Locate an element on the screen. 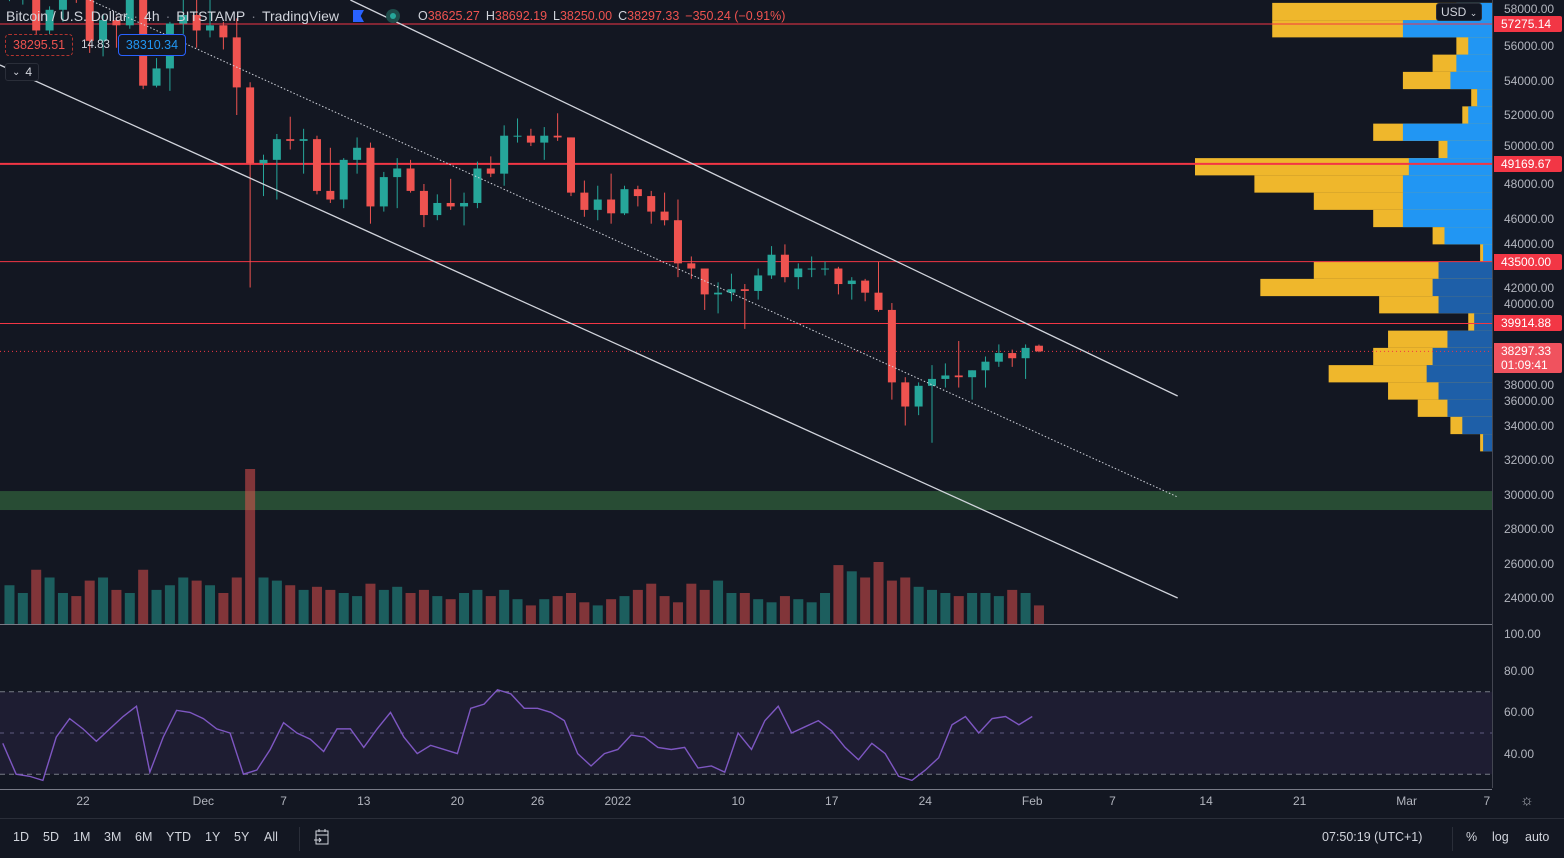 This screenshot has height=858, width=1564. range-button-1m: 1M is located at coordinates (82, 837).